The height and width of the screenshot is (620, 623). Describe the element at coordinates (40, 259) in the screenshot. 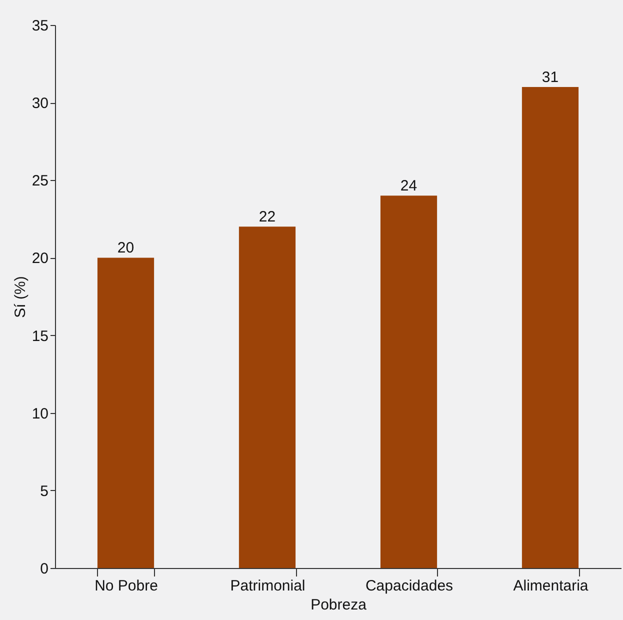

I see `y-tick-label: 20` at that location.